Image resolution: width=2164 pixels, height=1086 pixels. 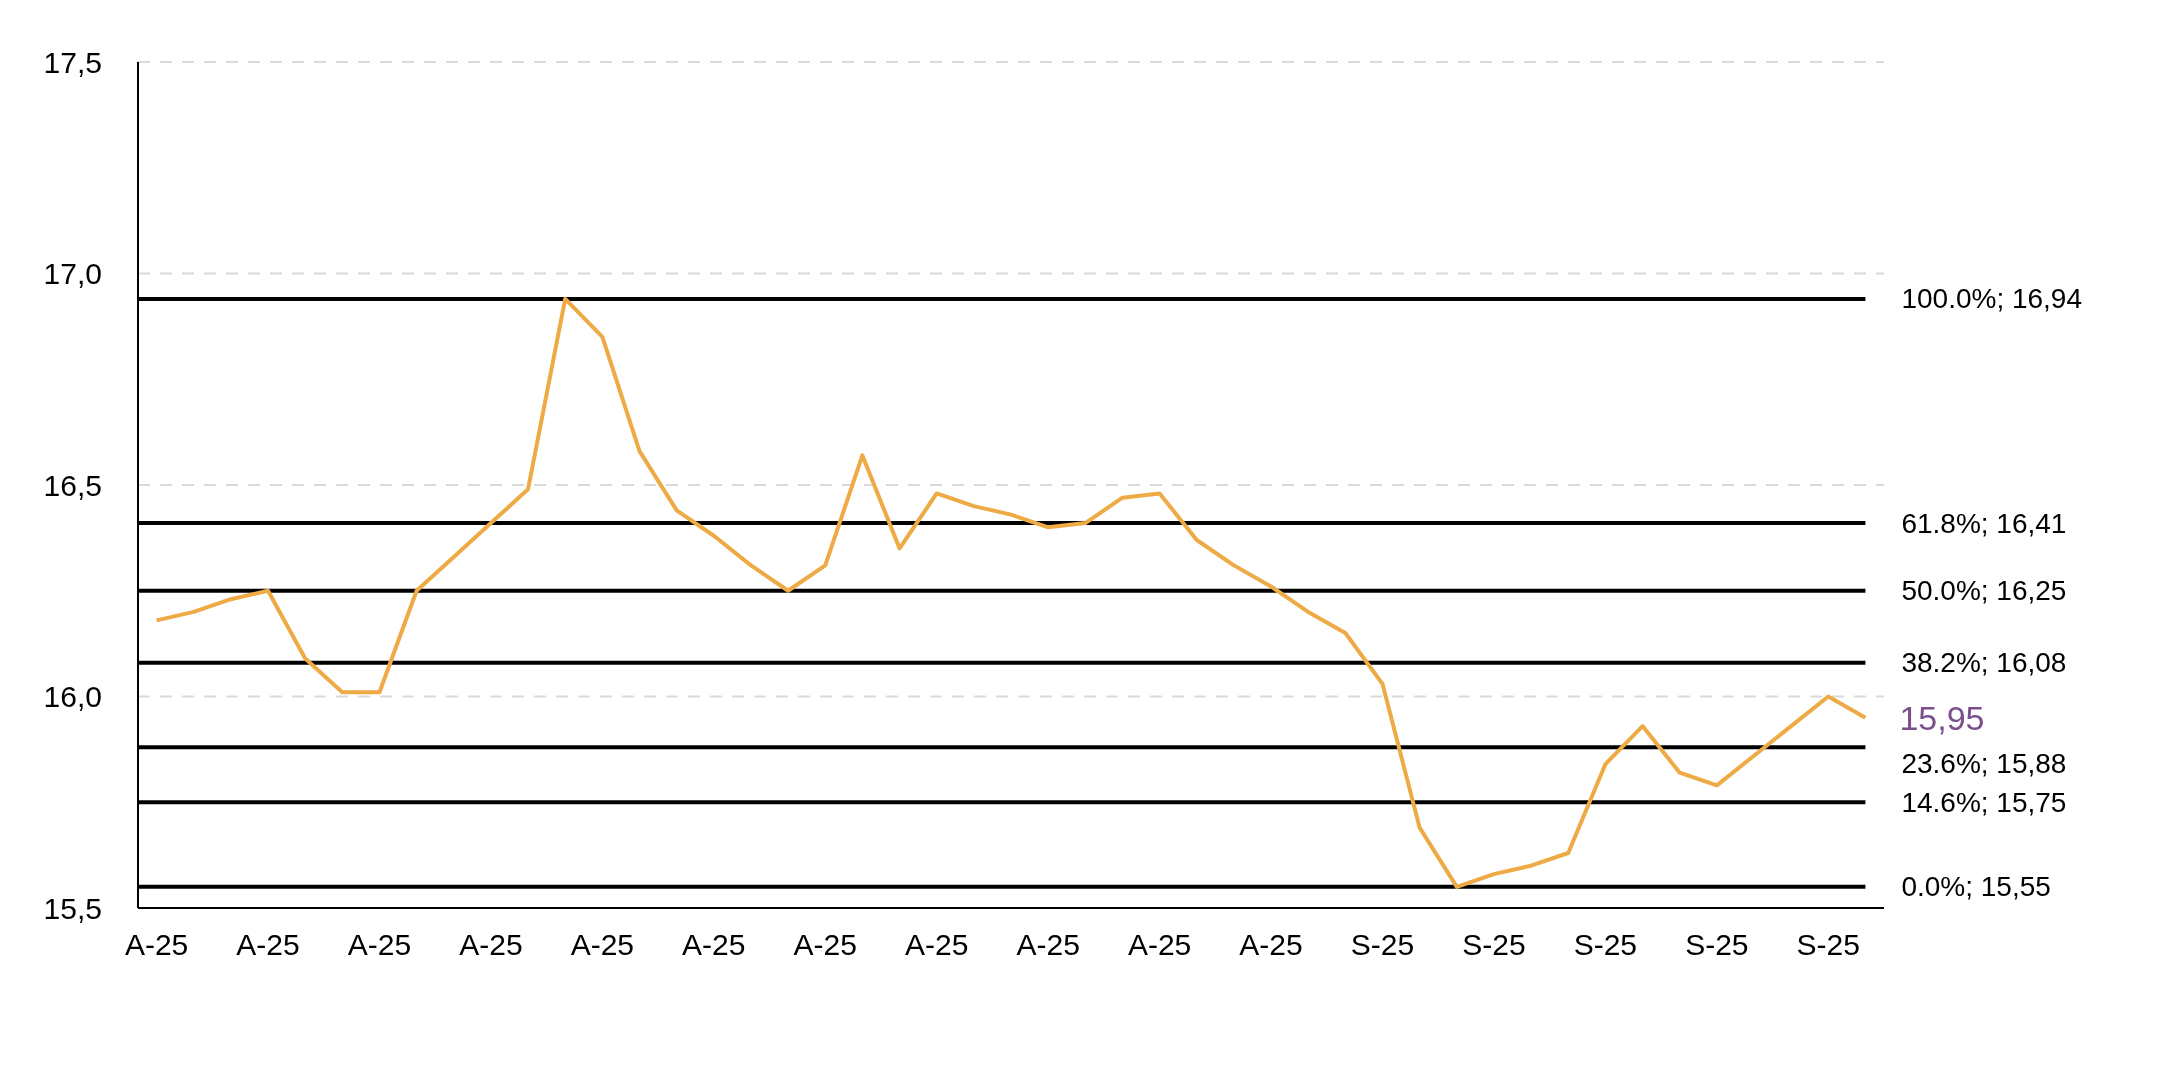 What do you see at coordinates (1984, 523) in the screenshot?
I see `ref-line-label: 61.8%; 16,41` at bounding box center [1984, 523].